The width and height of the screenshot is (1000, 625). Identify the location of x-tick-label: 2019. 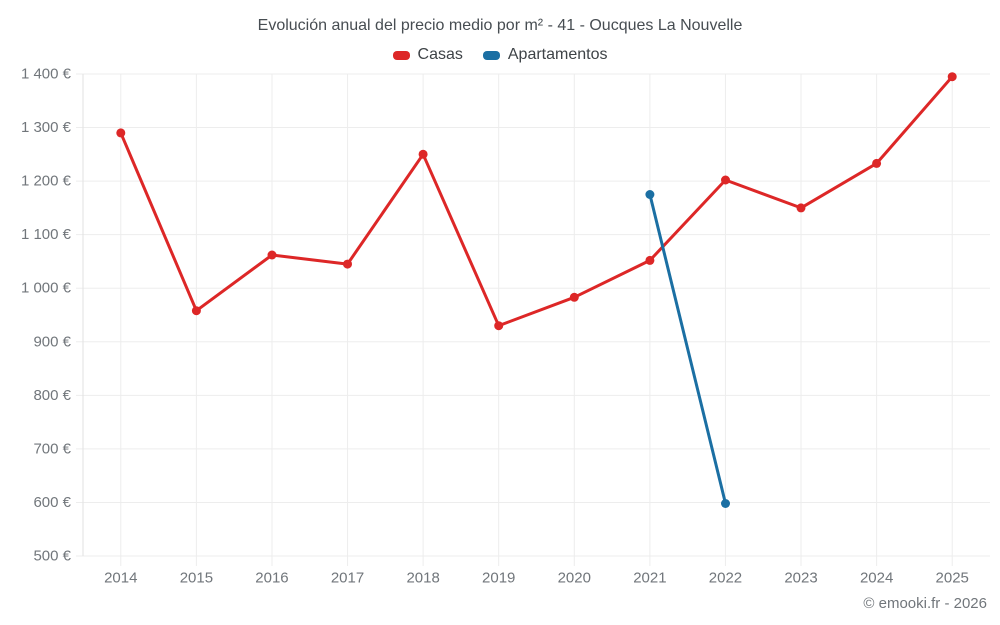
(498, 578).